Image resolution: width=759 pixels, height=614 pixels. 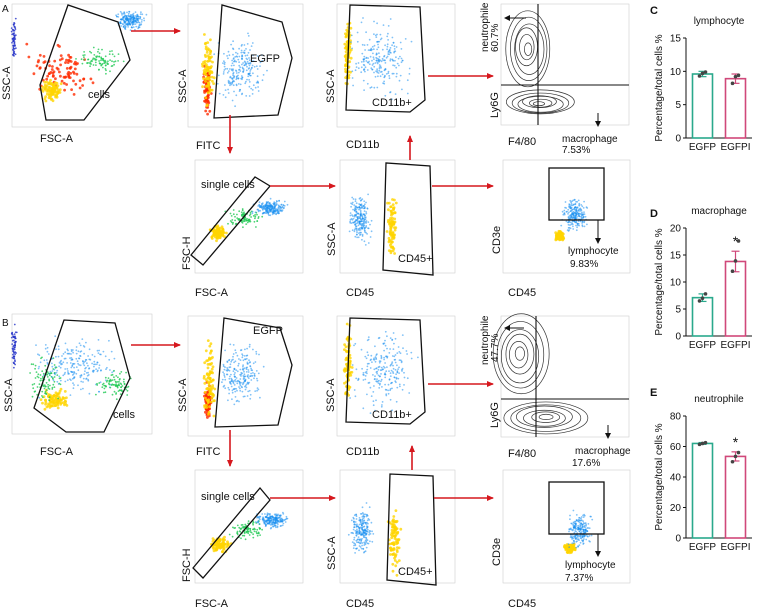 I want to click on plot-b-cd3e: lymphocyte 7.37% CD45 CD3e, so click(x=561, y=539).